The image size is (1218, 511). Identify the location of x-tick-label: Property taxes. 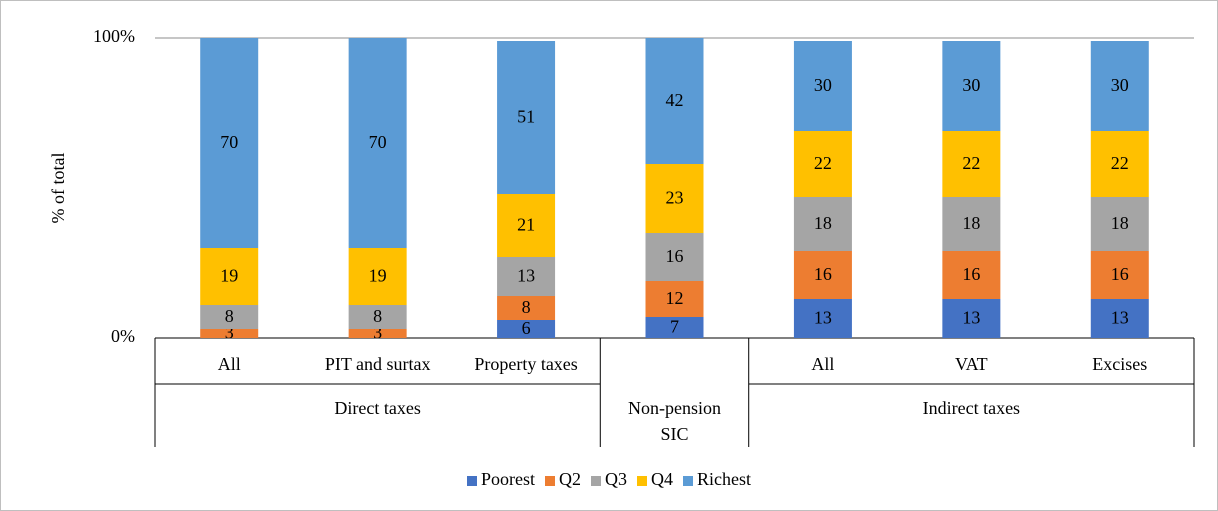
(525, 364).